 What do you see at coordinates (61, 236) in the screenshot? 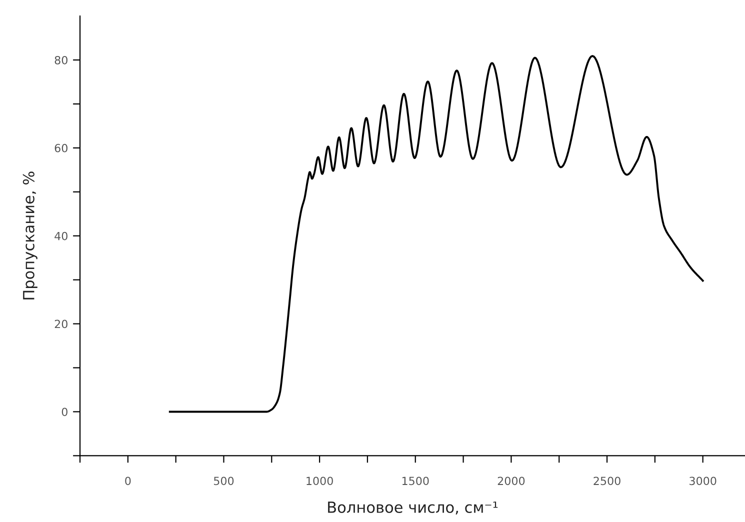
I see `y-tick-label: 40` at bounding box center [61, 236].